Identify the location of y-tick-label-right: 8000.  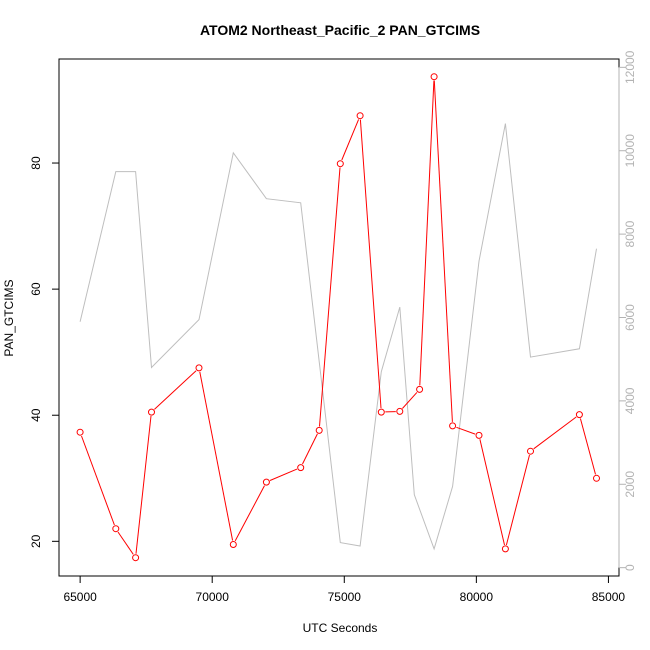
(630, 233).